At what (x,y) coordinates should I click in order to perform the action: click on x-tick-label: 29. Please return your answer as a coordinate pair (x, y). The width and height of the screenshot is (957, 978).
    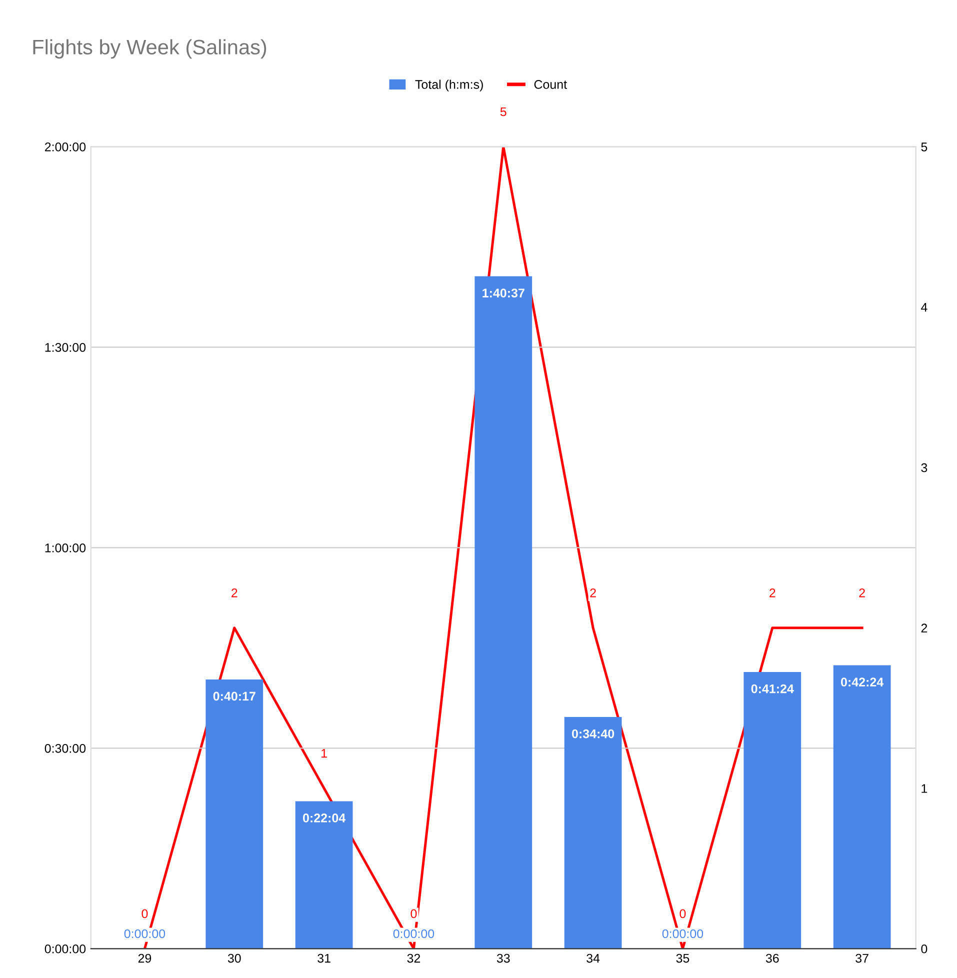
    Looking at the image, I should click on (145, 958).